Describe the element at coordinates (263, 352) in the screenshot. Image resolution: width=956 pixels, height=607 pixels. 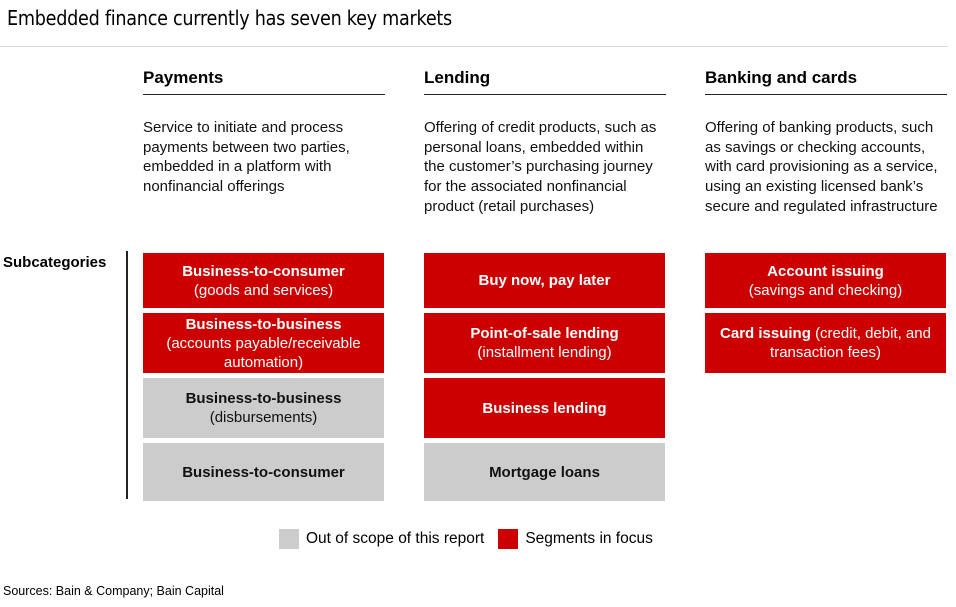
I see `subcategory-detail: (accounts payable/receivable automation)` at that location.